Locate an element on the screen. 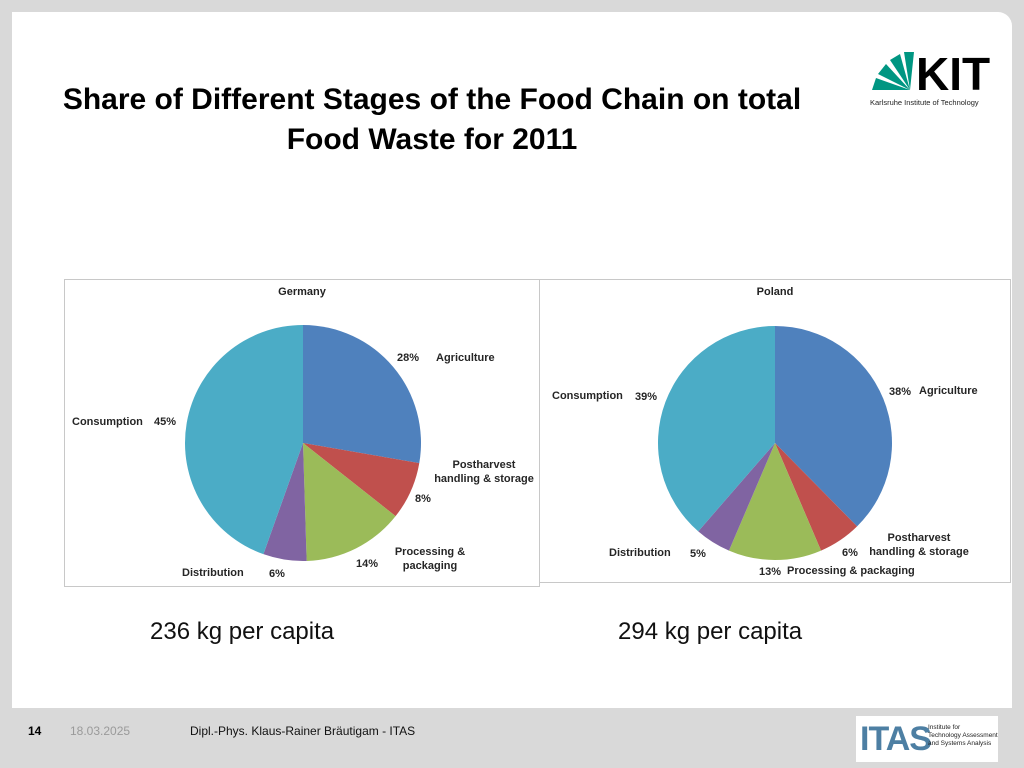 The image size is (1024, 768). pie-germany is located at coordinates (303, 443).